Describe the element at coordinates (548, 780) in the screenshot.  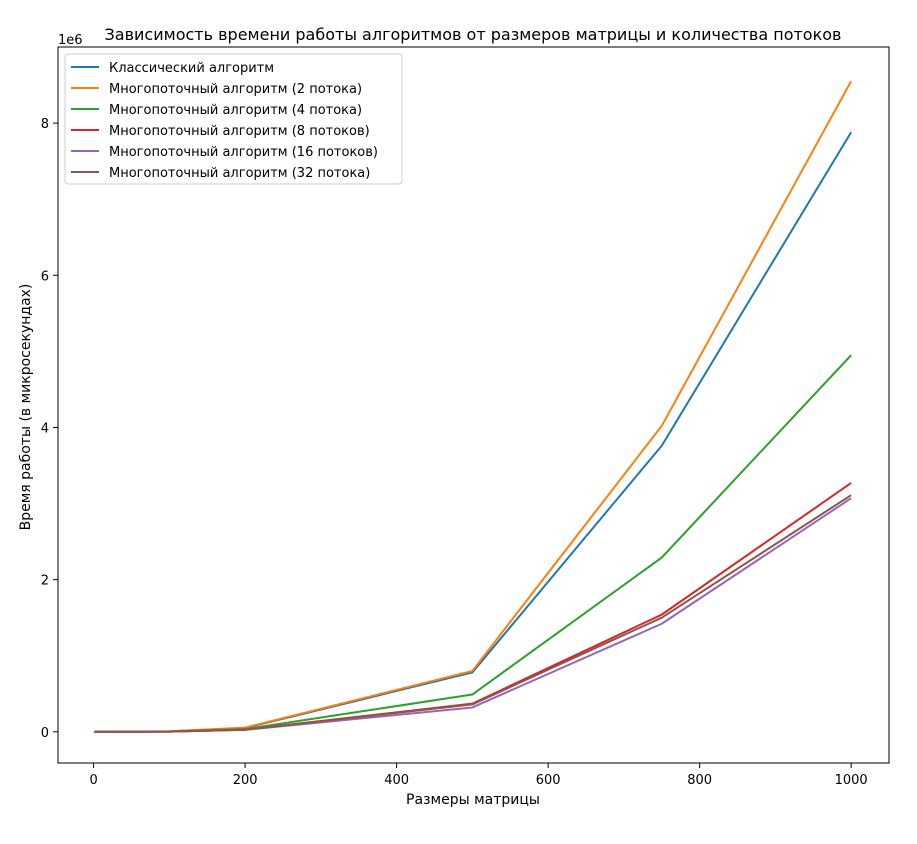
I see `x-tick-label: 600` at that location.